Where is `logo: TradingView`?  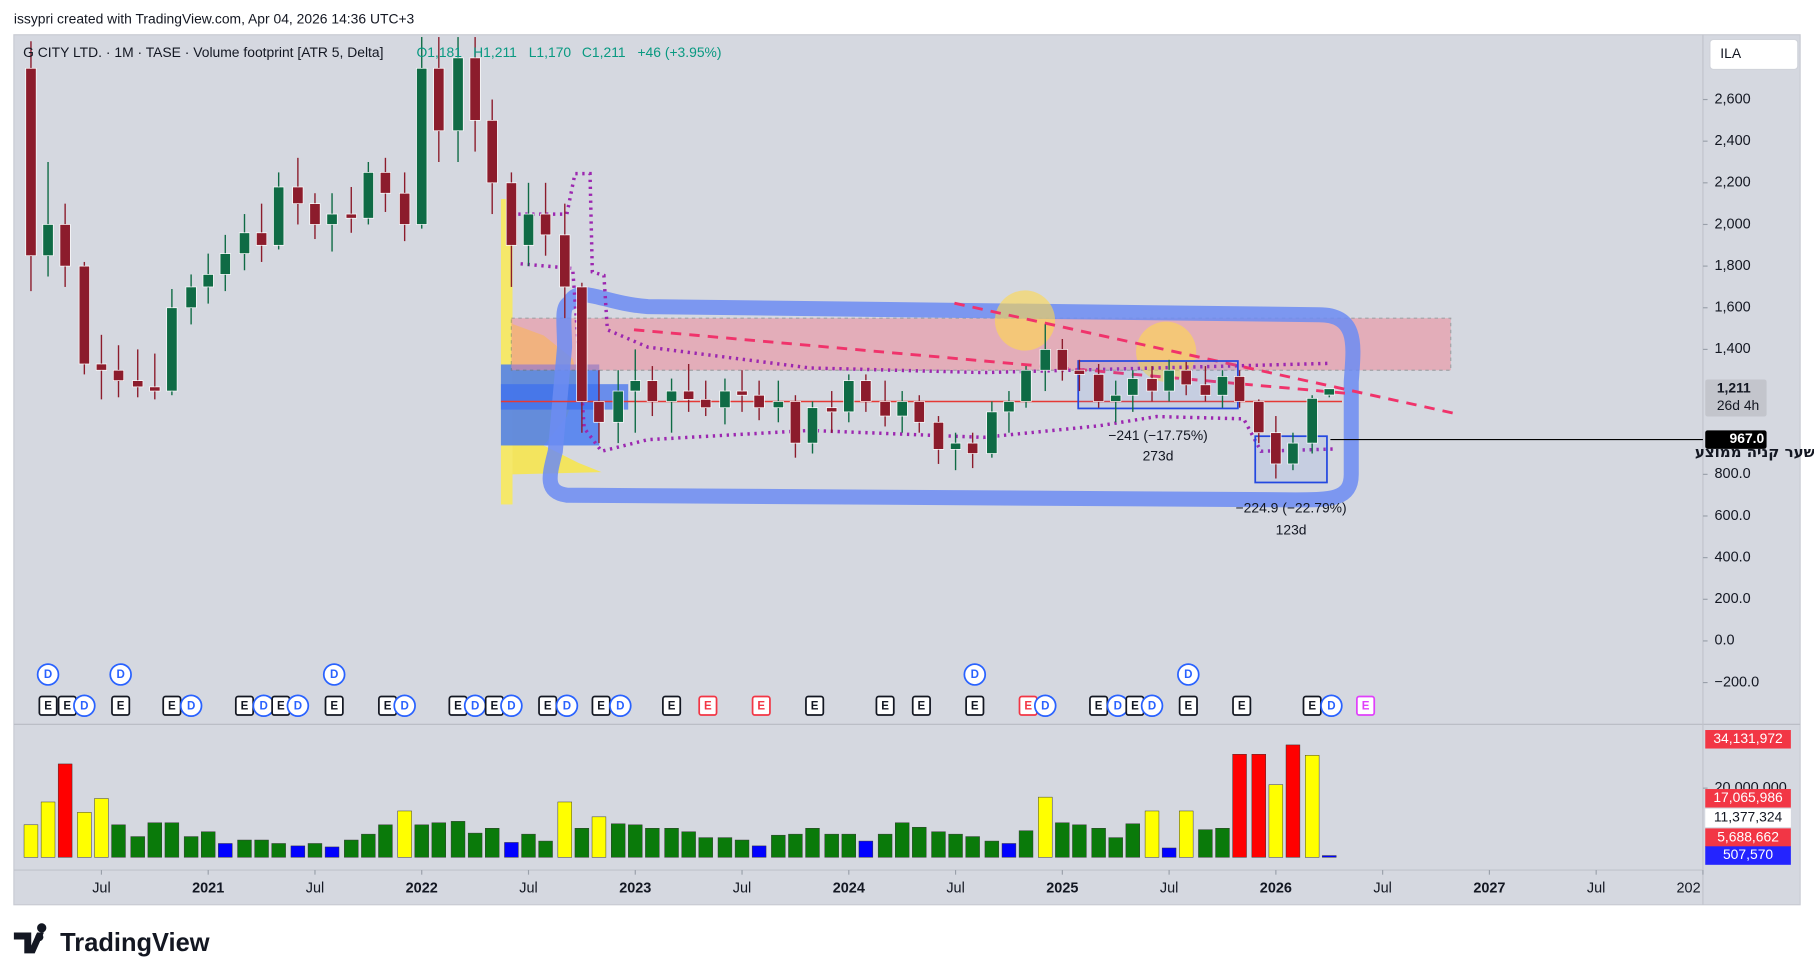 logo: TradingView is located at coordinates (111, 940).